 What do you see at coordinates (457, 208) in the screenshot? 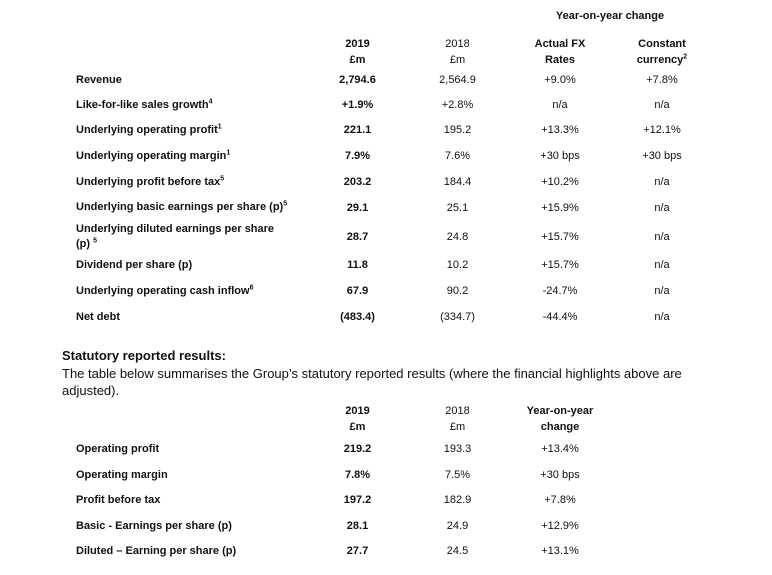
I see `value-2018: 25.1` at bounding box center [457, 208].